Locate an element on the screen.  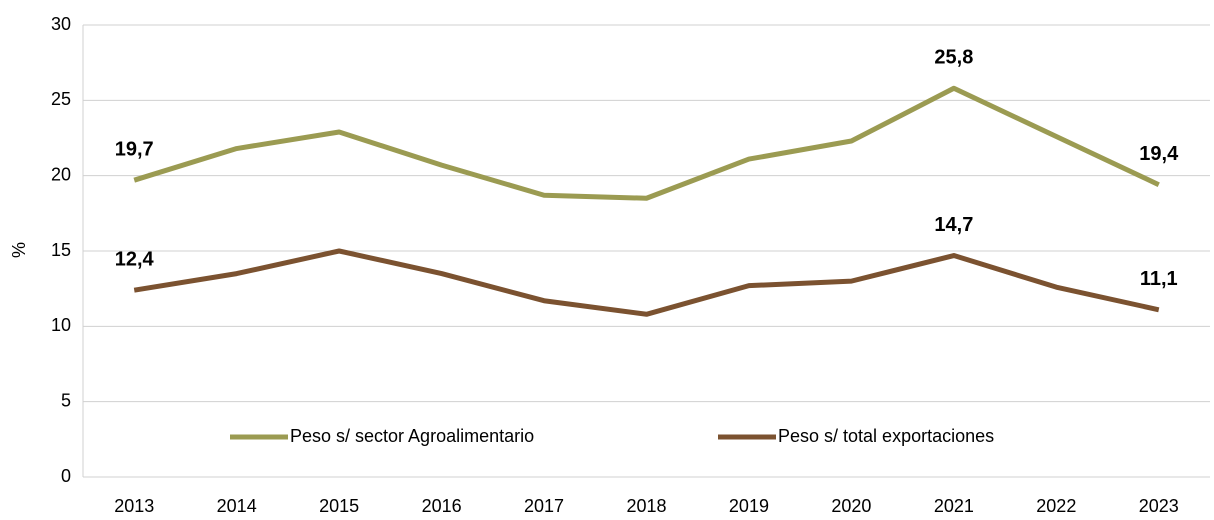
series-line is located at coordinates (646, 282).